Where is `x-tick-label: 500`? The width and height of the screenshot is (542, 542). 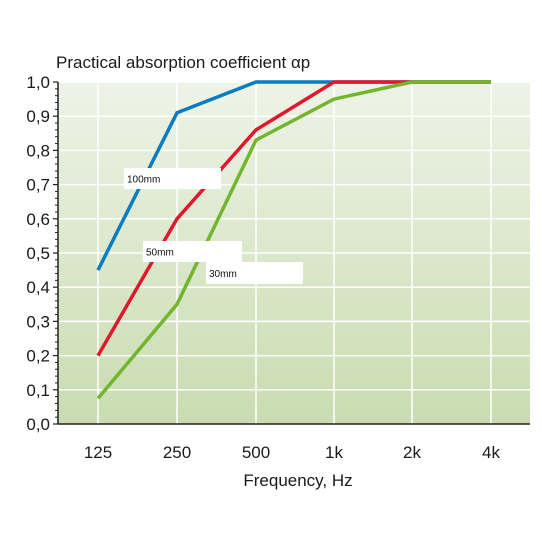 x-tick-label: 500 is located at coordinates (256, 452).